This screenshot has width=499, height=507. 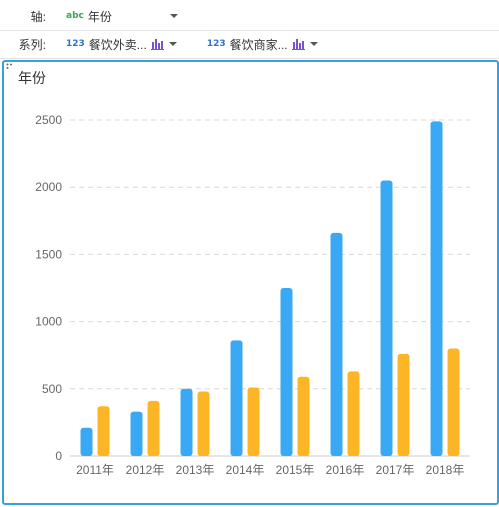 What do you see at coordinates (32, 78) in the screenshot?
I see `chart-title: 年份` at bounding box center [32, 78].